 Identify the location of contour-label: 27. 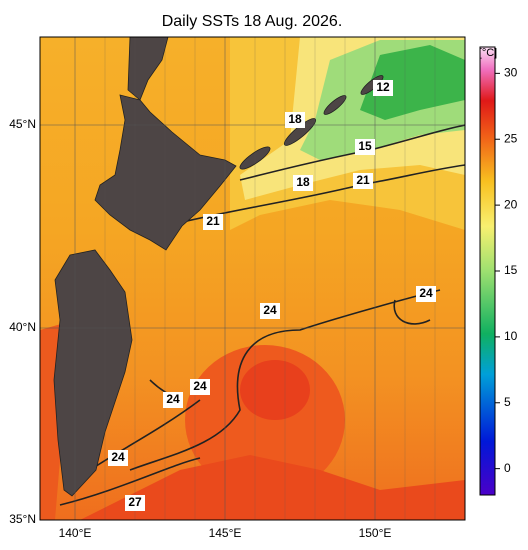
(135, 502).